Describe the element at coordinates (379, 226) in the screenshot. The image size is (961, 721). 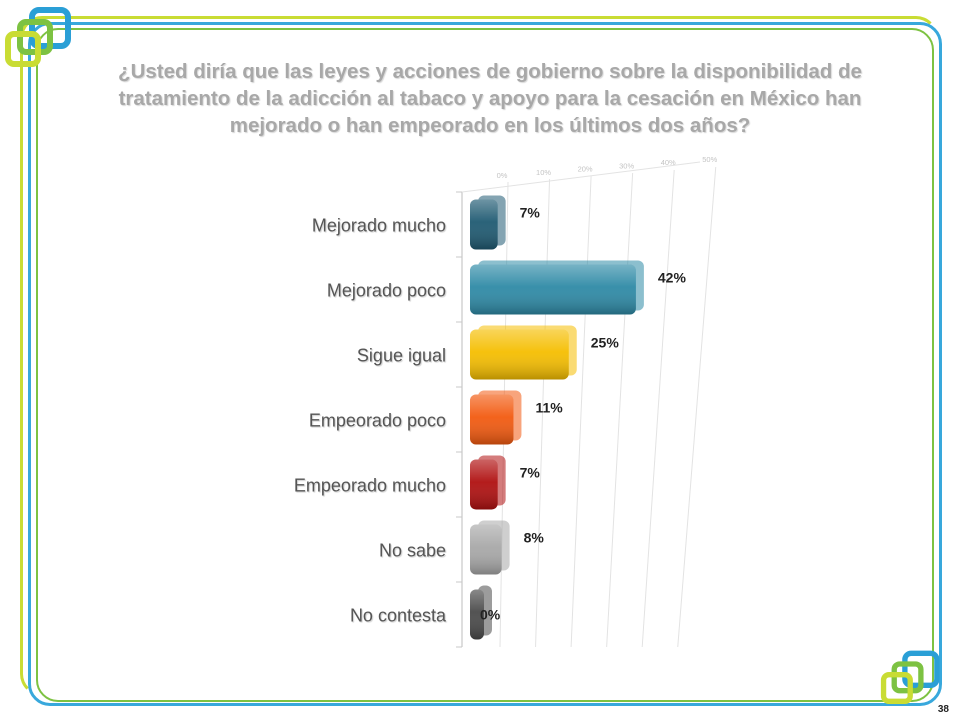
I see `category-label: Mejorado mucho` at that location.